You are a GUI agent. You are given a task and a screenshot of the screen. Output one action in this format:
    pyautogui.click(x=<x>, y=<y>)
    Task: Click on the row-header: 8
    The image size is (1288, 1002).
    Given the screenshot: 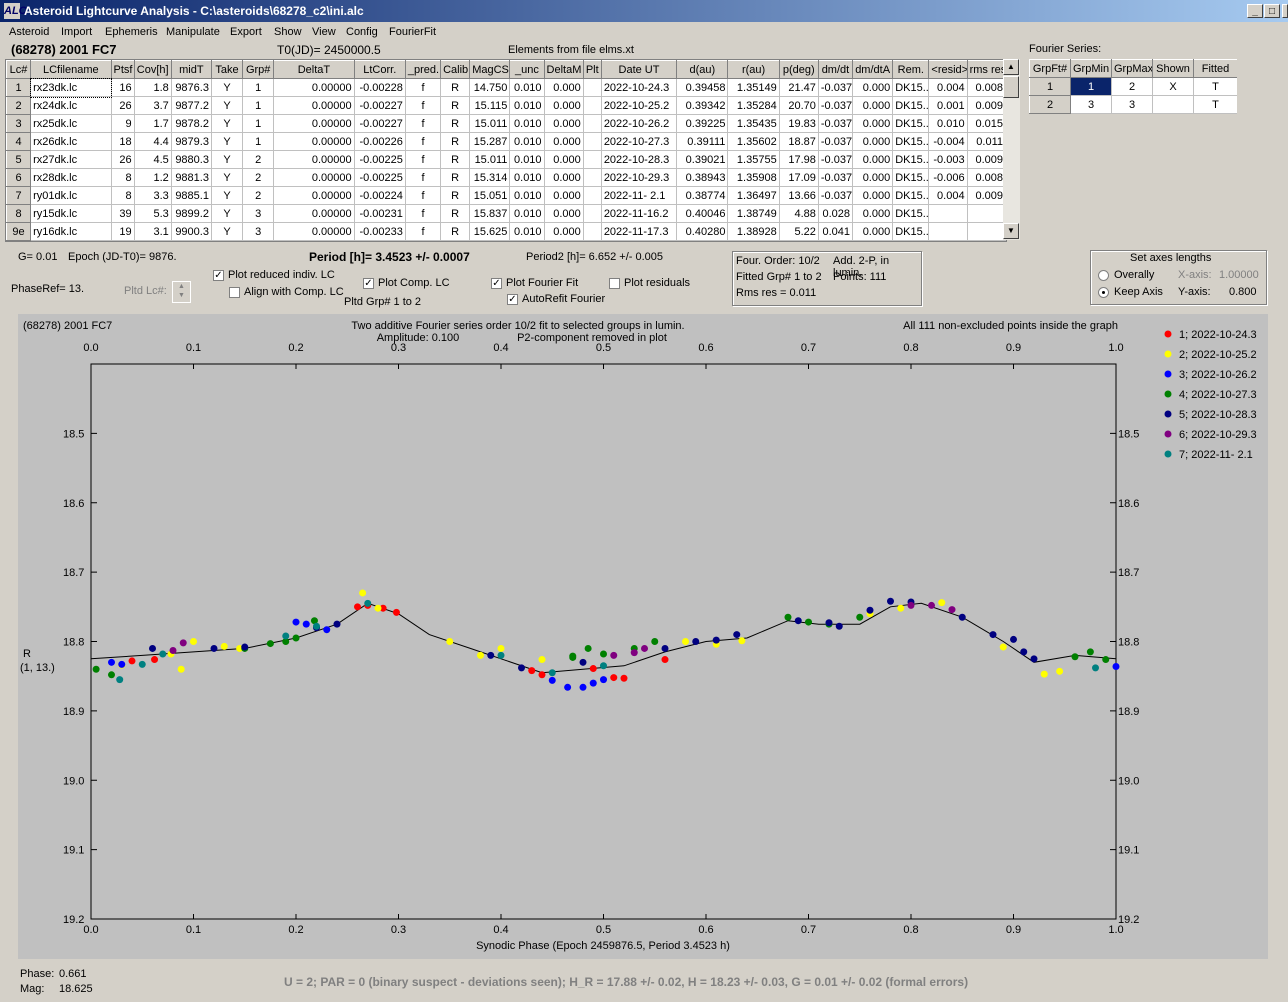 What is the action you would take?
    pyautogui.click(x=19, y=213)
    